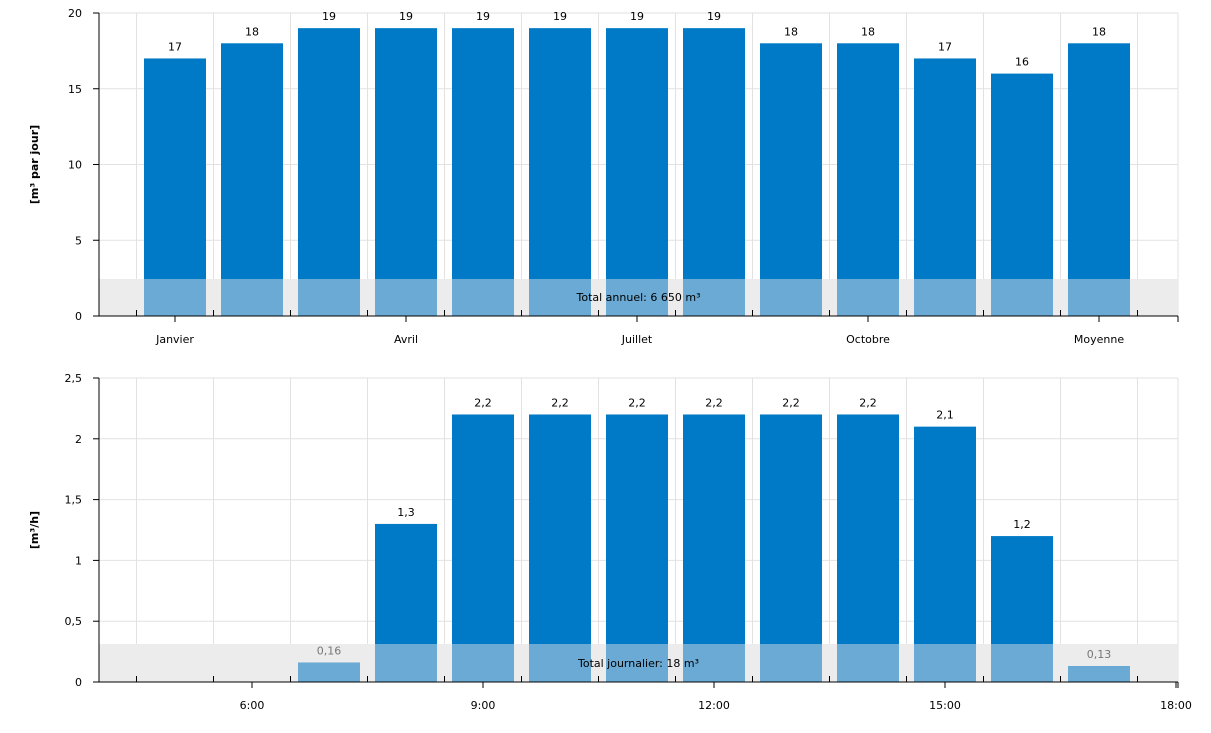 The image size is (1211, 733). What do you see at coordinates (483, 548) in the screenshot?
I see `bar-9:00` at bounding box center [483, 548].